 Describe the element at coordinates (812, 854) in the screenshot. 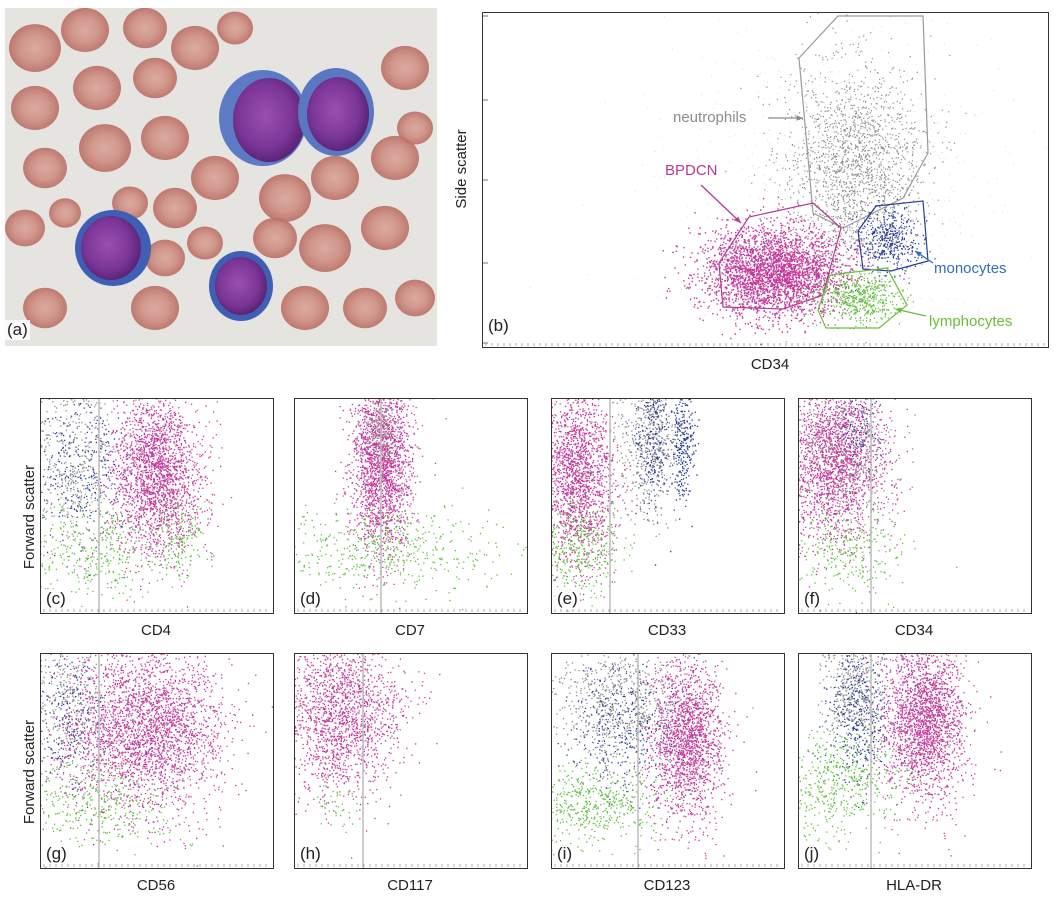

I see `panel-label-small: (j)` at that location.